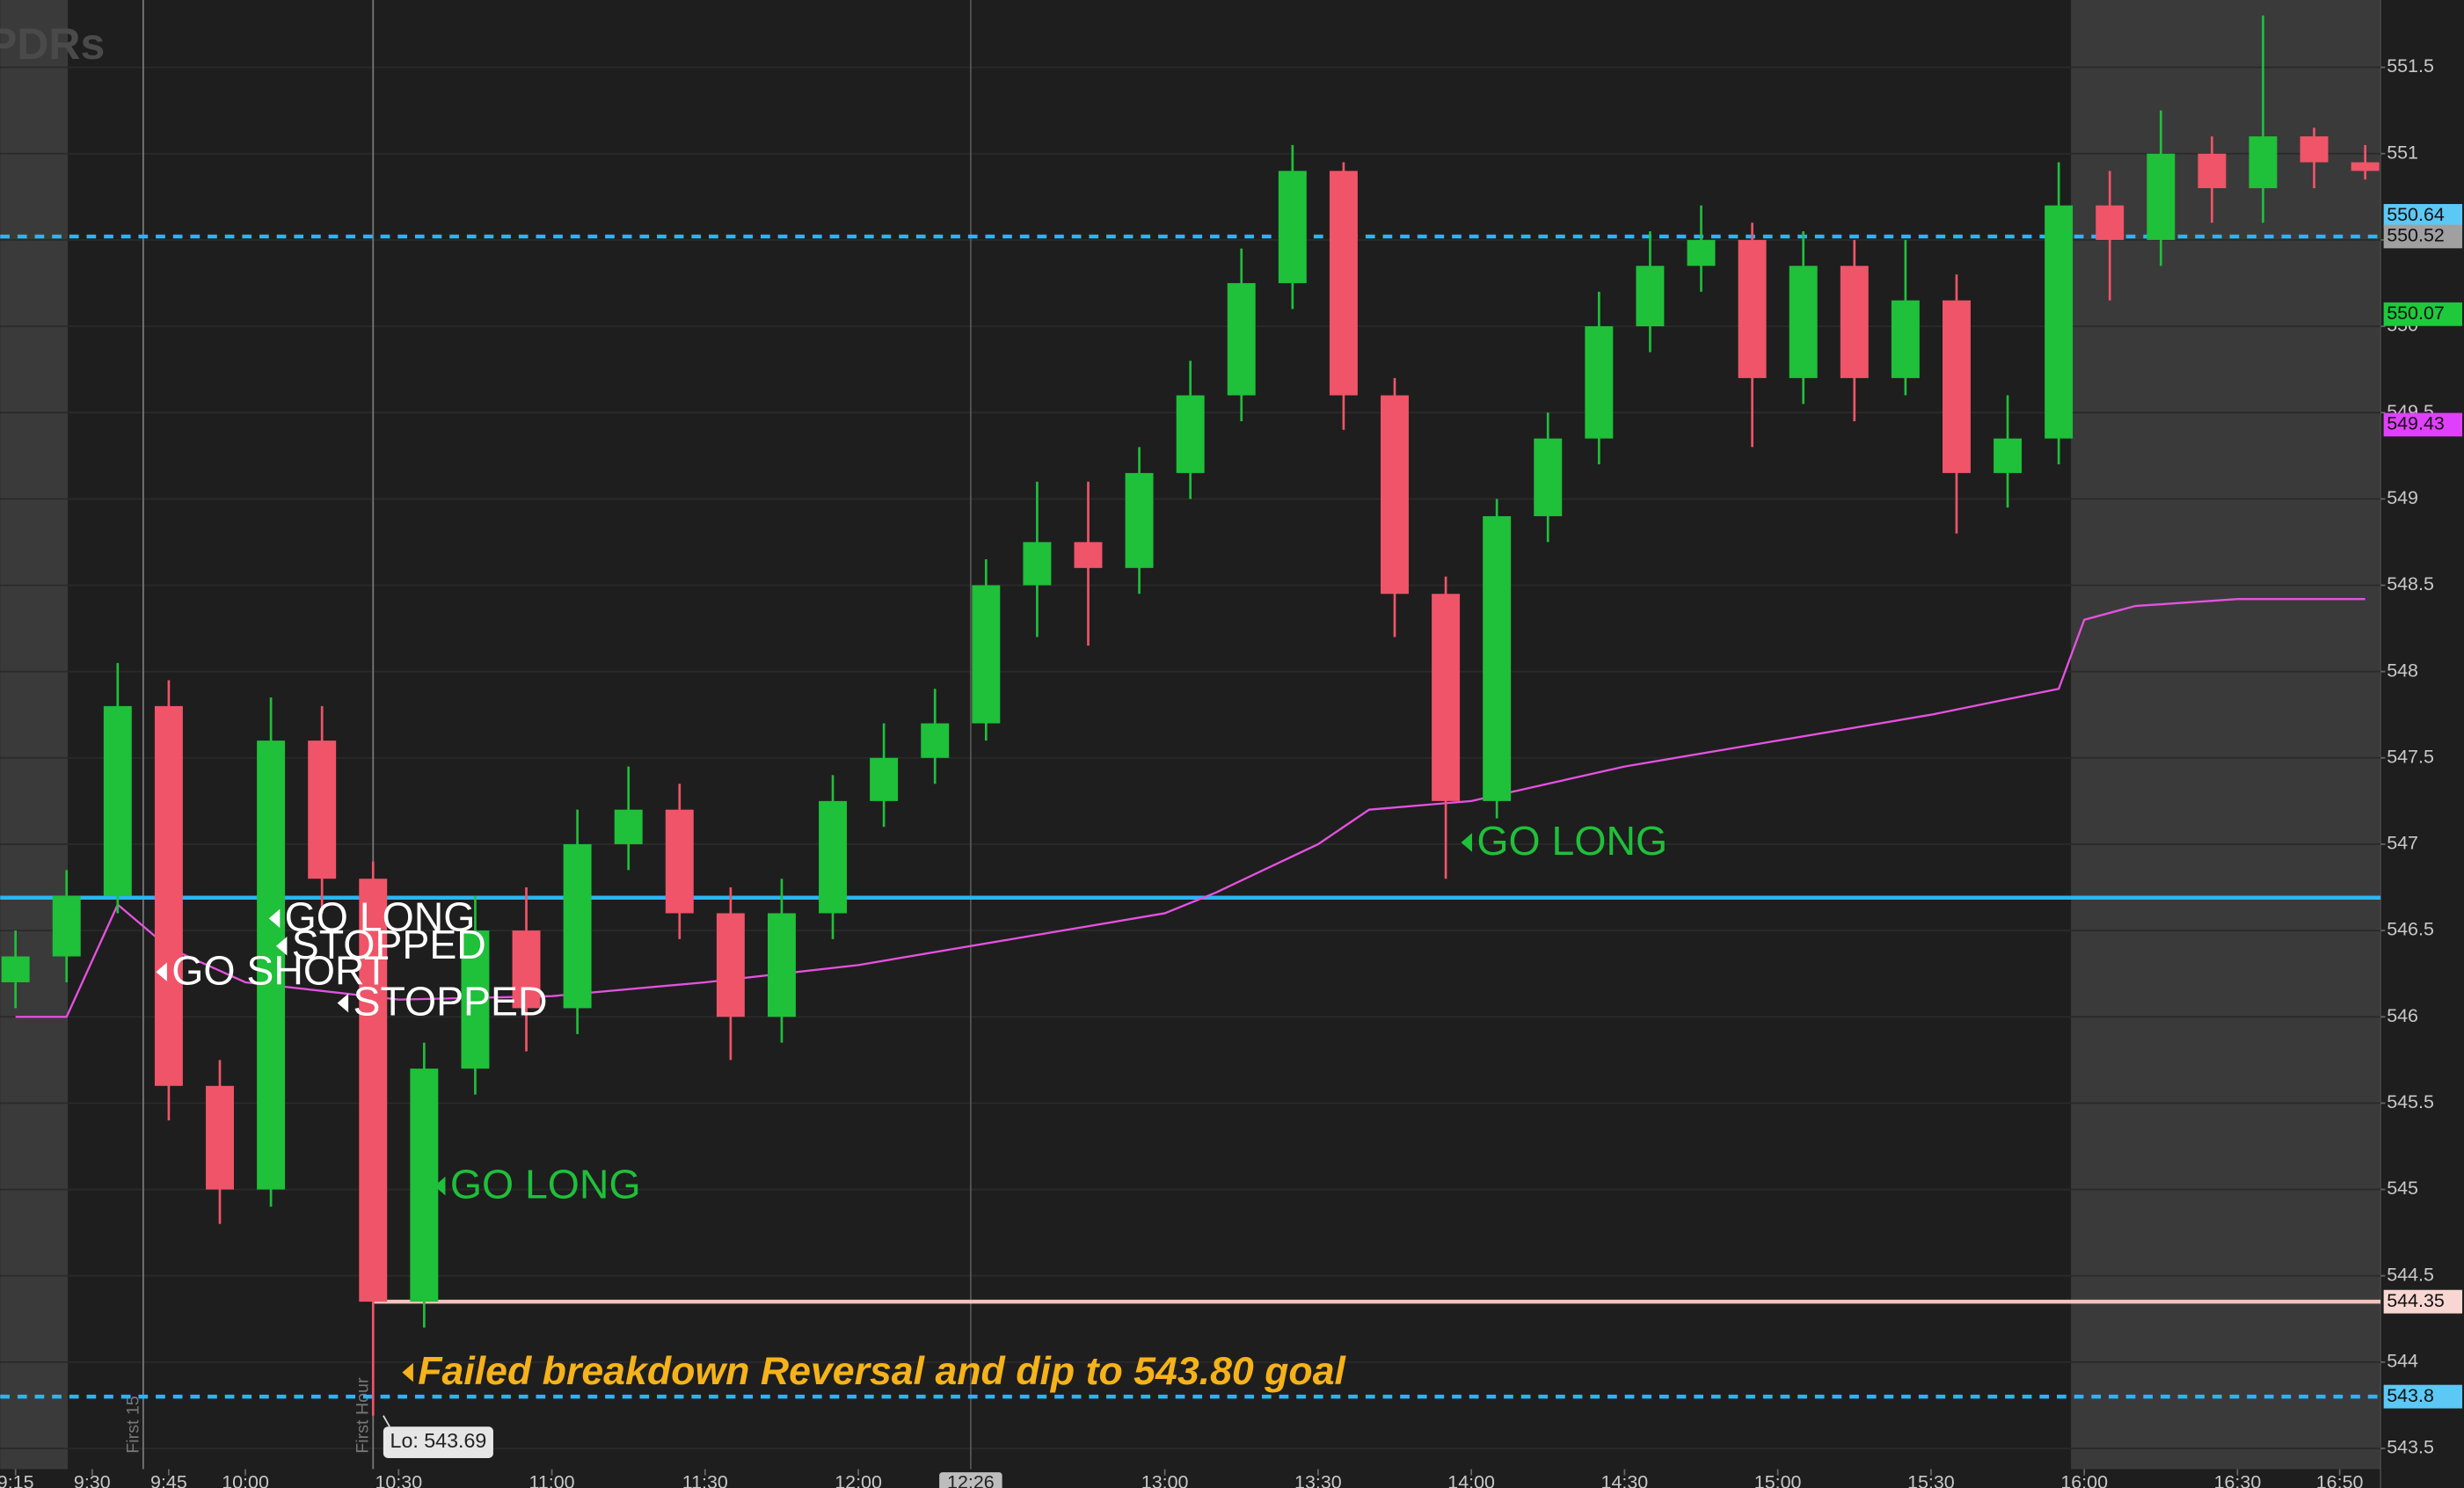 The image size is (2464, 1488). Describe the element at coordinates (2416, 424) in the screenshot. I see `price-badge-label: 549.43` at that location.